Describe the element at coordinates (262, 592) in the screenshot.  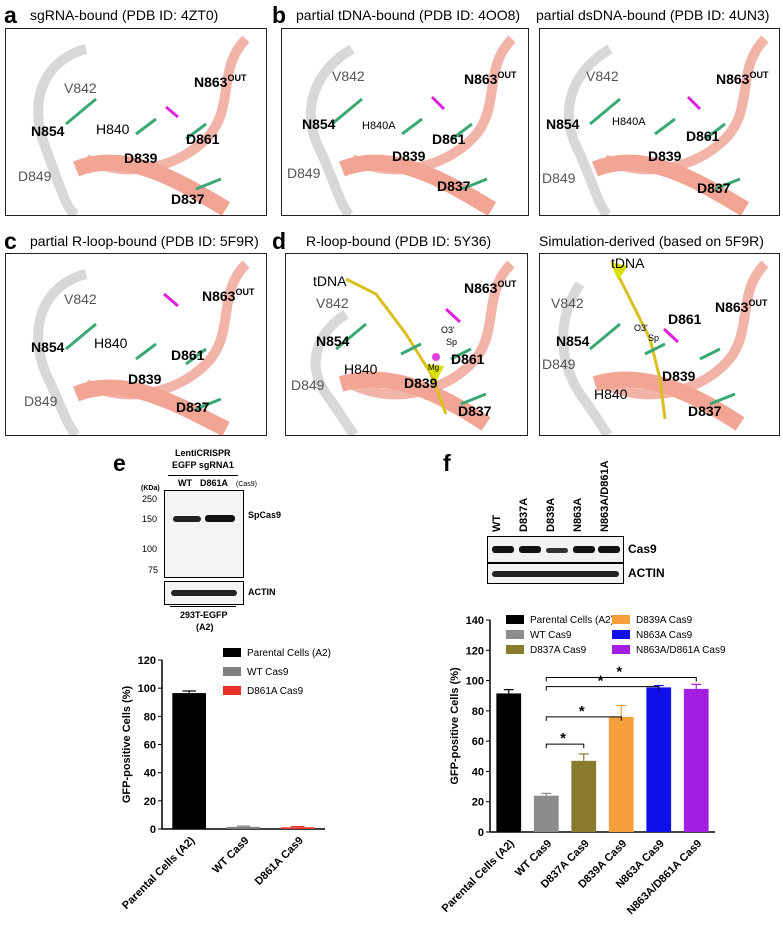
I see `band-label-actin: ACTIN` at that location.